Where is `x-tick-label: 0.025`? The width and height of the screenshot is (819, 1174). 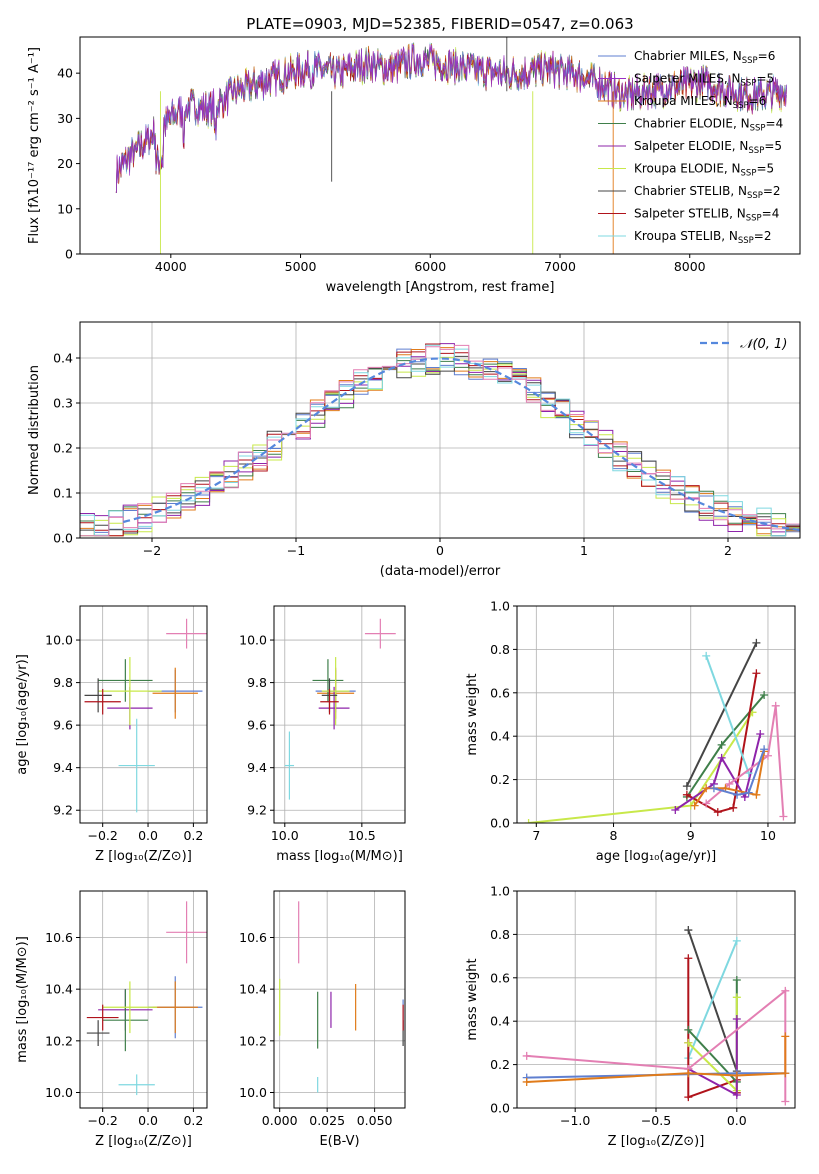 x-tick-label: 0.025 is located at coordinates (327, 1120).